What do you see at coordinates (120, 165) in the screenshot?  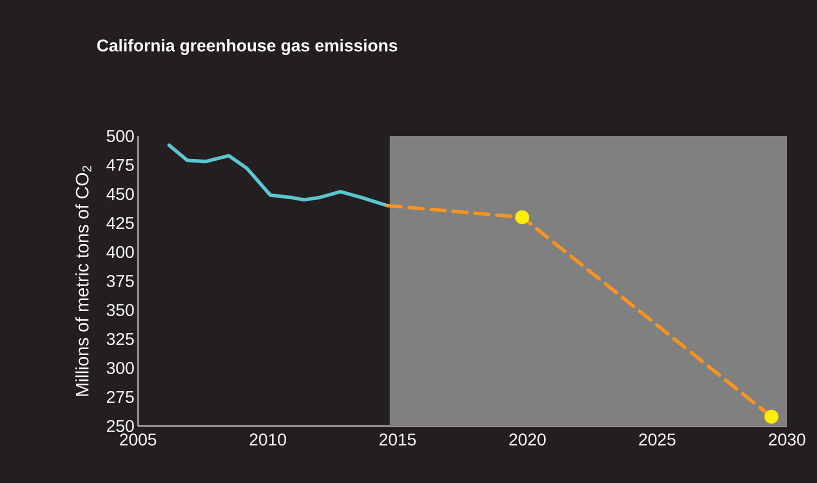 I see `y-tick-label: 475` at bounding box center [120, 165].